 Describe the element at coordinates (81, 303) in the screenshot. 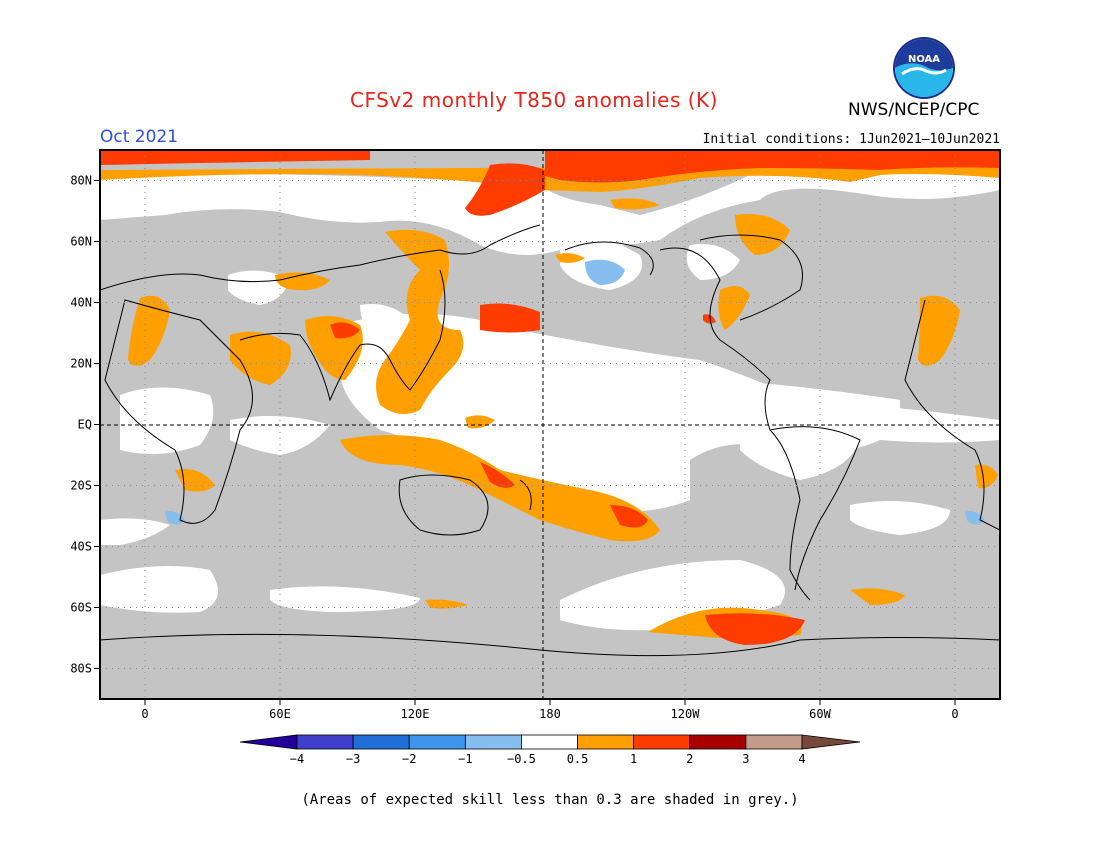

I see `lat-tick-label: 40N` at that location.